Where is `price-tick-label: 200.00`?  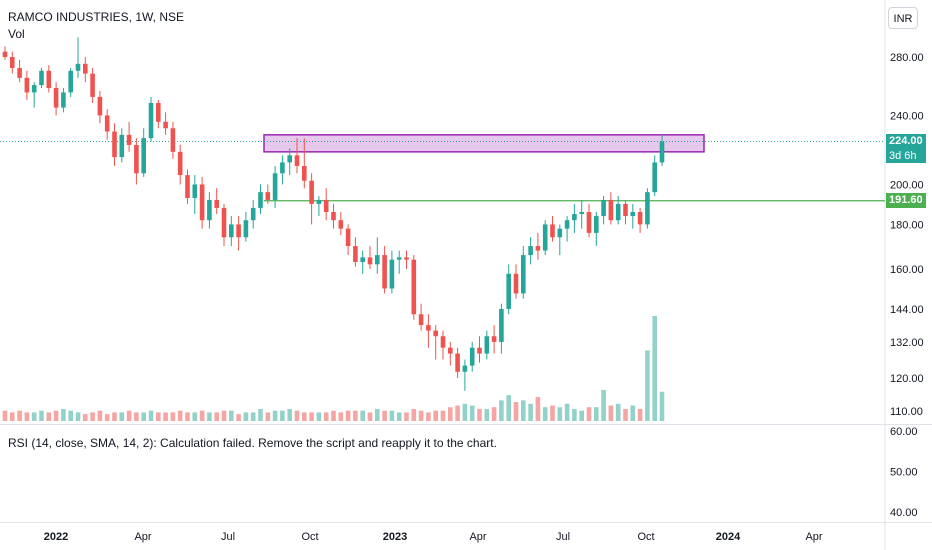
price-tick-label: 200.00 is located at coordinates (907, 185).